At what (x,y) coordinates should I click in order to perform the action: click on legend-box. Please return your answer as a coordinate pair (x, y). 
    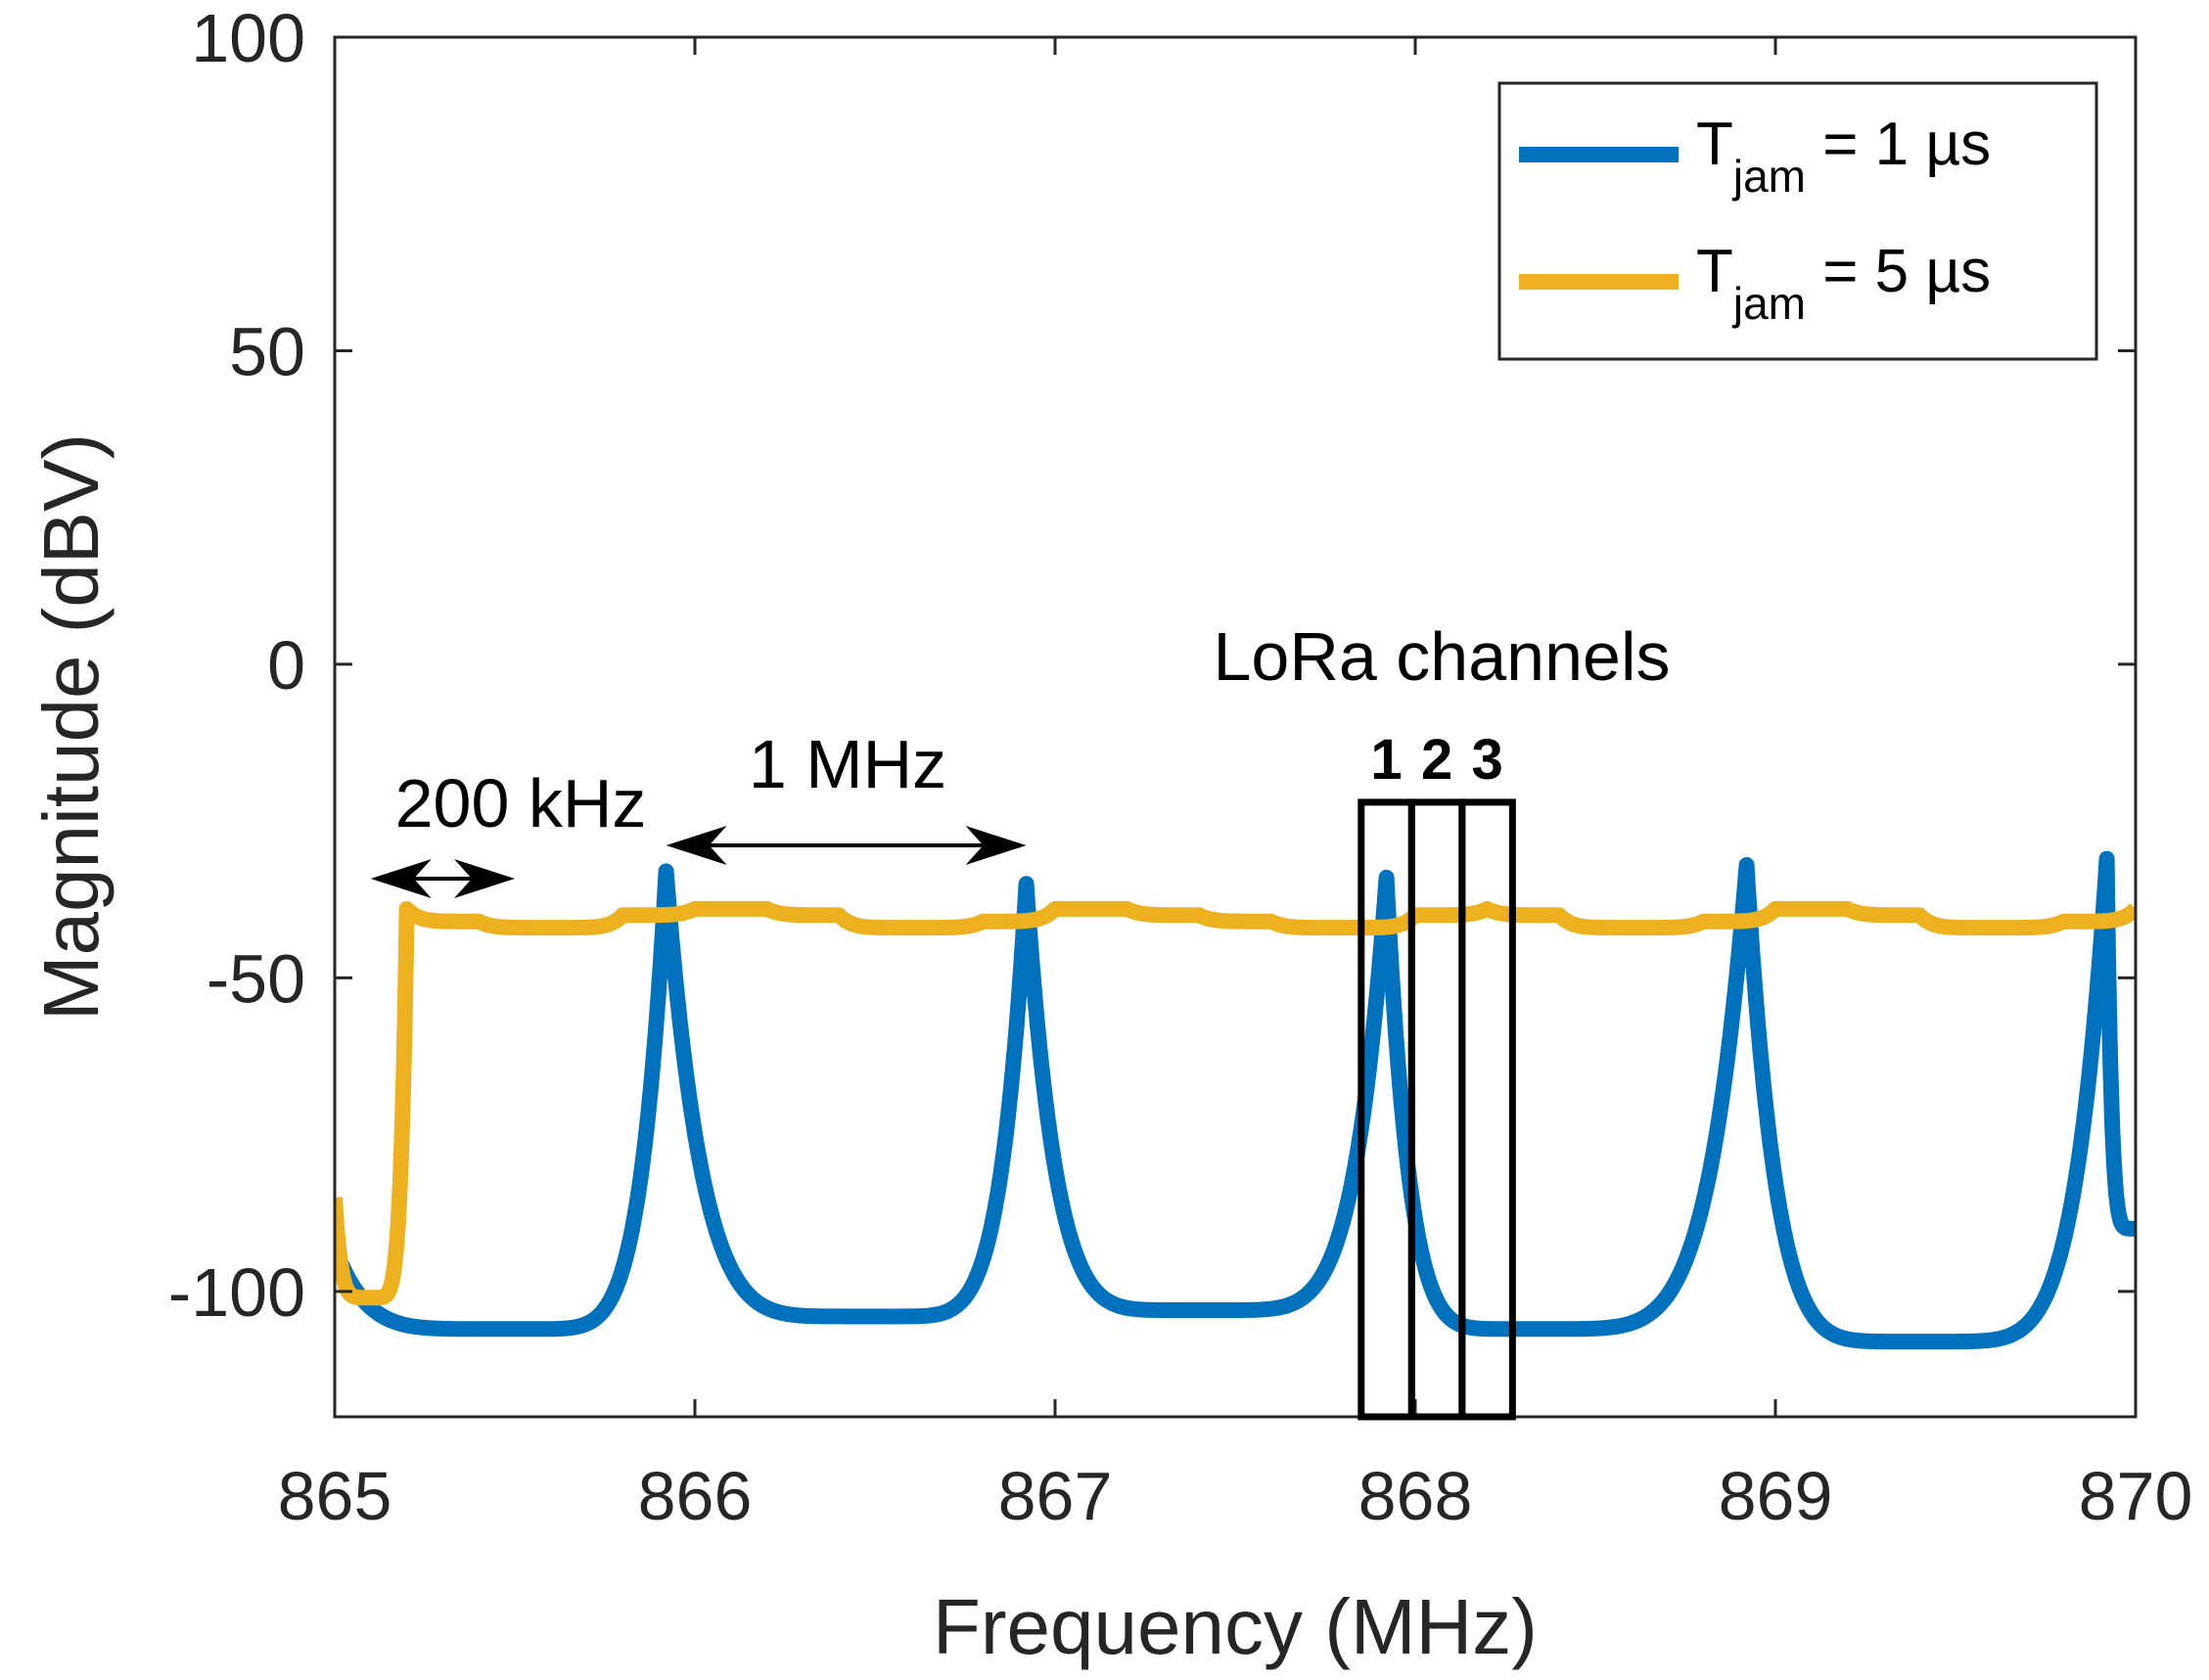
    Looking at the image, I should click on (1797, 221).